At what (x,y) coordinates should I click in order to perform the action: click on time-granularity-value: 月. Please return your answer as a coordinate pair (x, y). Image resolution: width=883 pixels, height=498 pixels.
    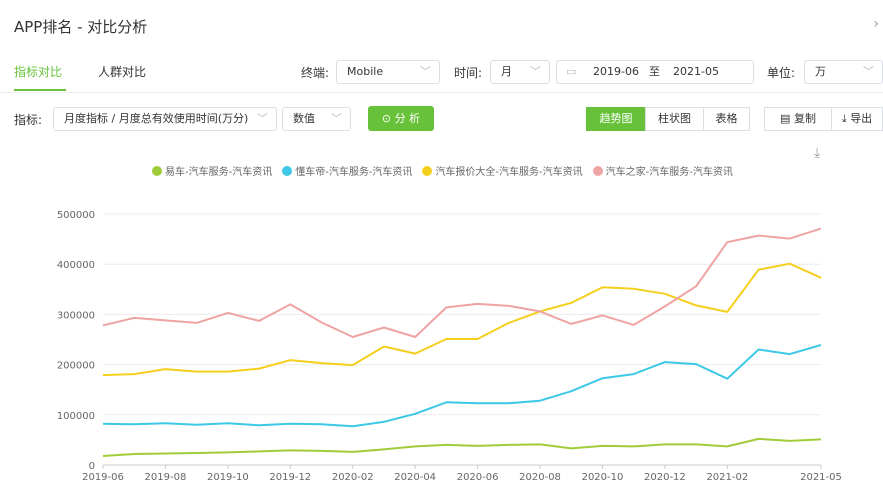
    Looking at the image, I should click on (506, 71).